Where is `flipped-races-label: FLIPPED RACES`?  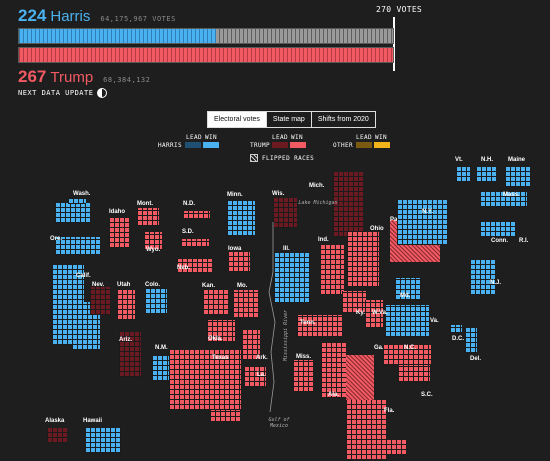 flipped-races-label: FLIPPED RACES is located at coordinates (288, 158).